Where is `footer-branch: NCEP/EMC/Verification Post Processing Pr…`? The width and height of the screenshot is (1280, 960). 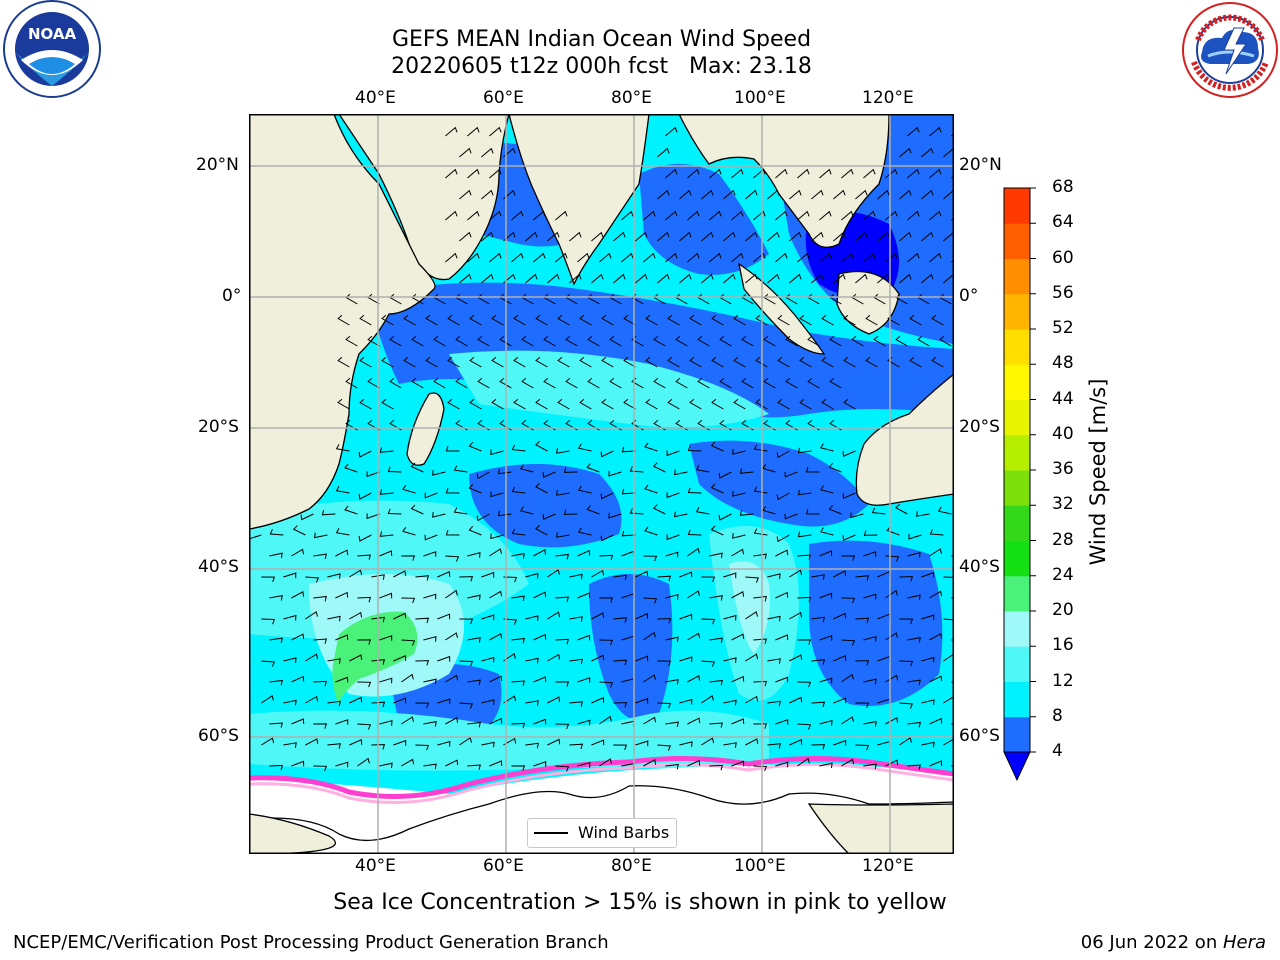 footer-branch: NCEP/EMC/Verification Post Processing Pr… is located at coordinates (311, 942).